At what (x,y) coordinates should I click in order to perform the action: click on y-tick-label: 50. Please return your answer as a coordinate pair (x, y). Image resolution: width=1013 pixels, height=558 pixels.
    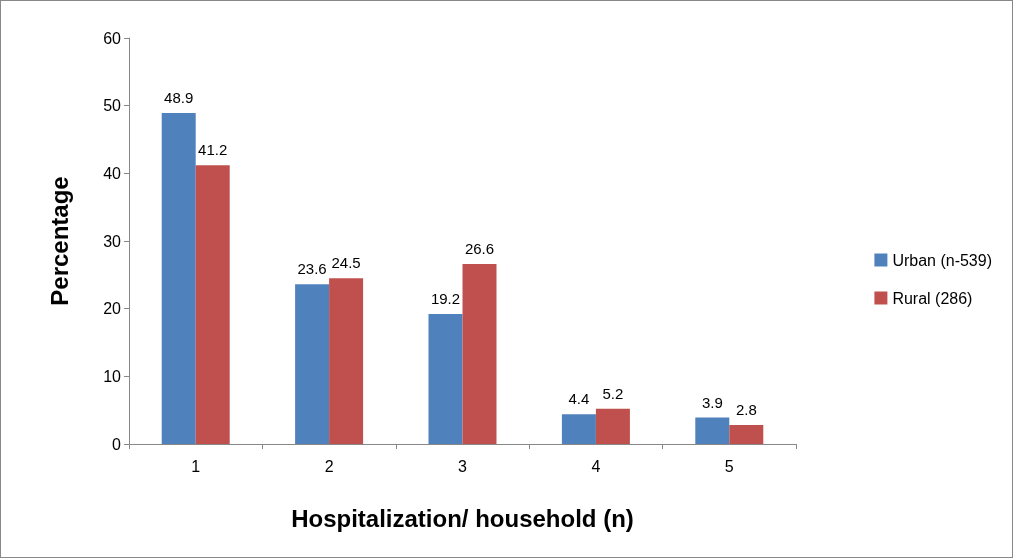
    Looking at the image, I should click on (112, 106).